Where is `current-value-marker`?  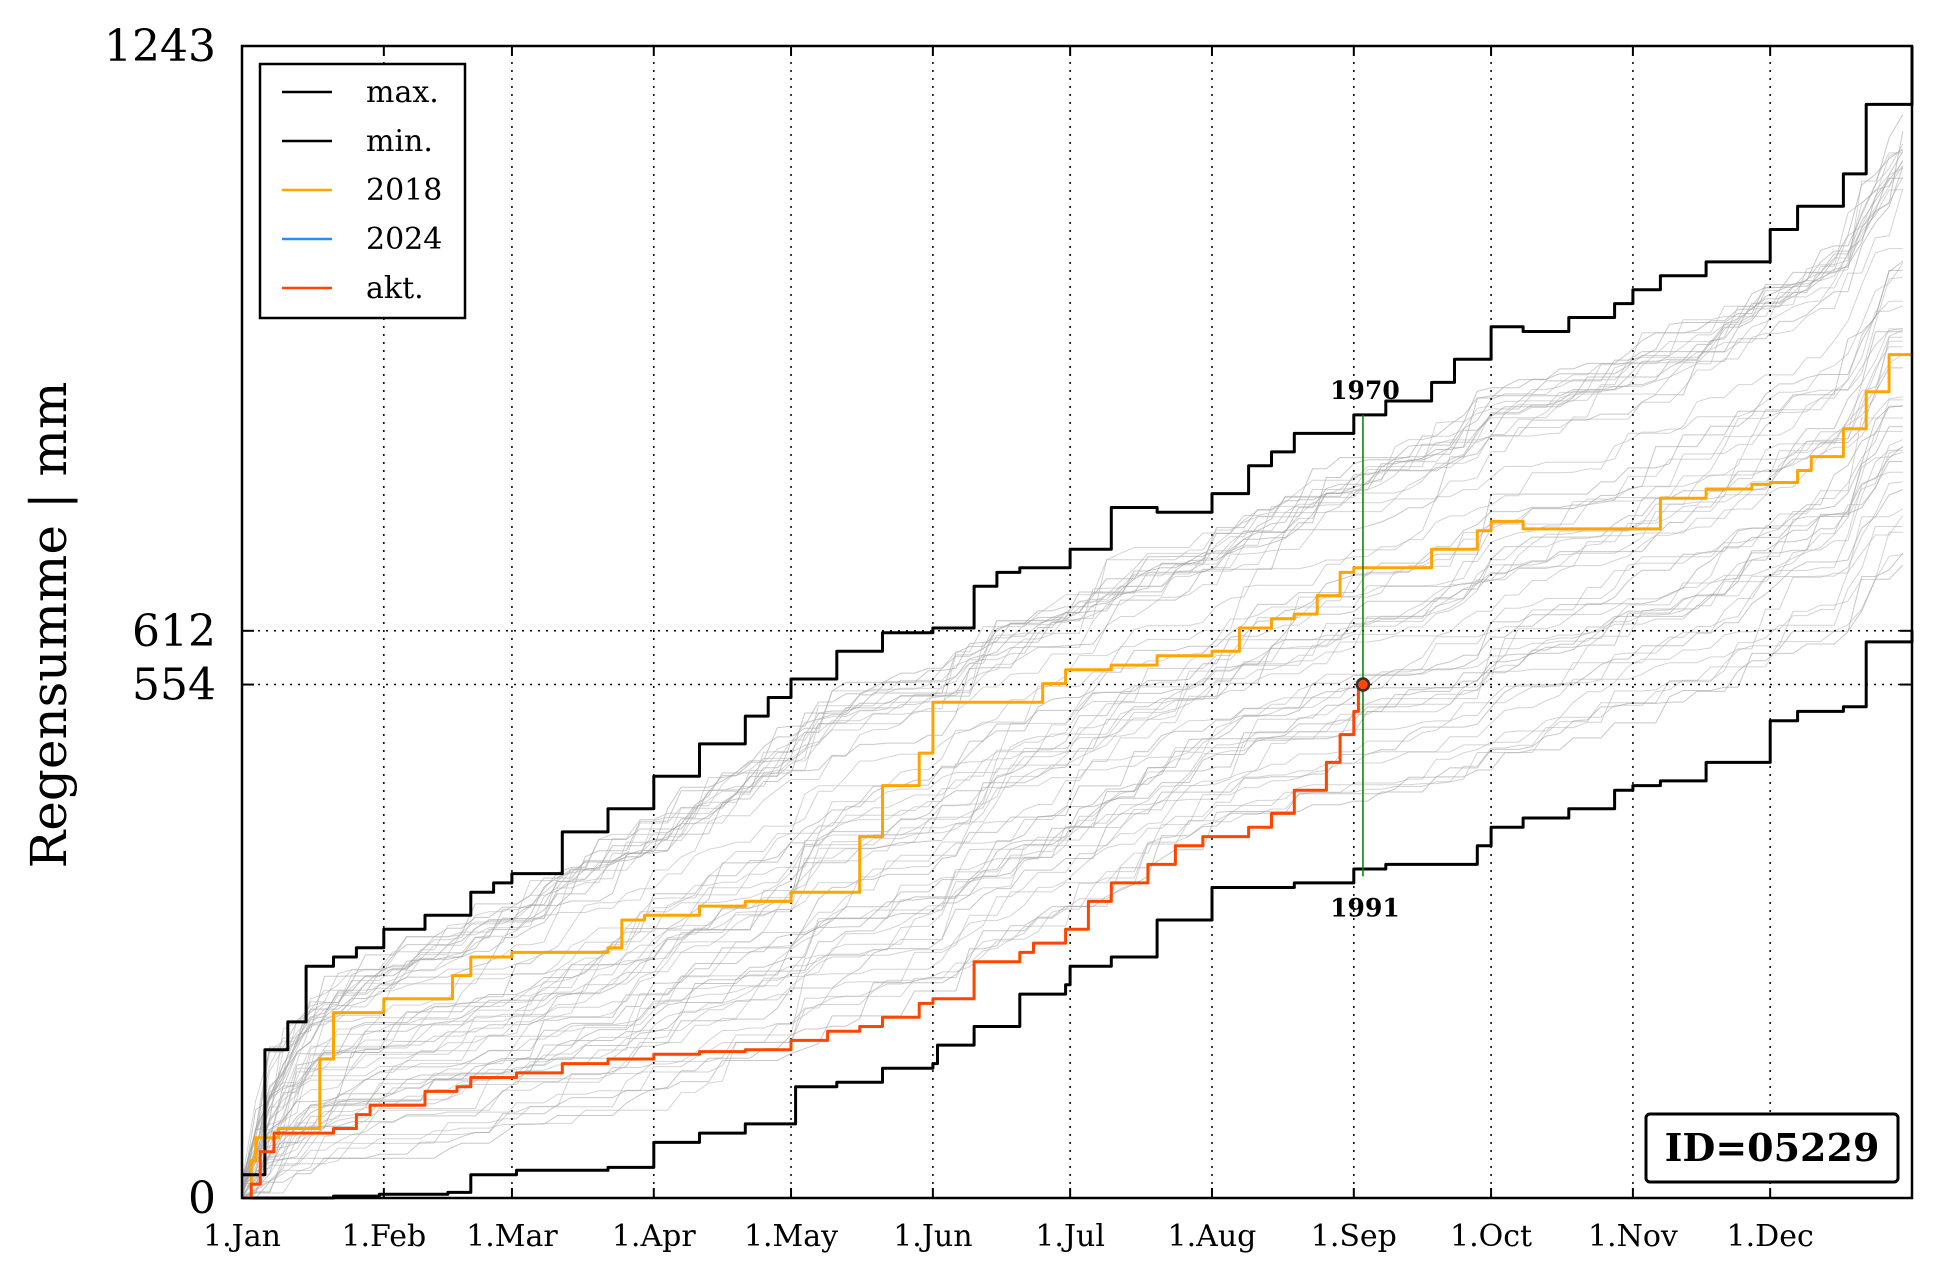
current-value-marker is located at coordinates (1363, 684).